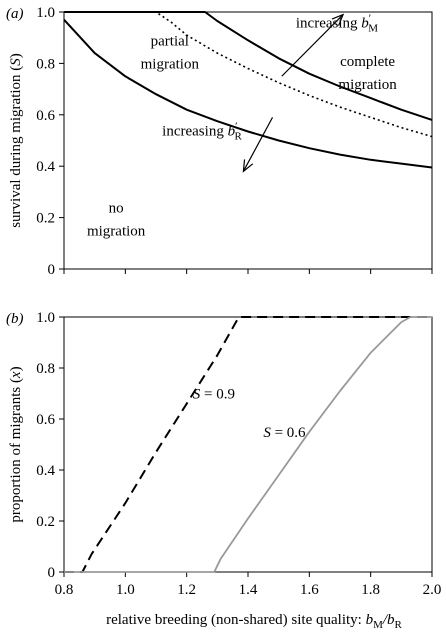 Image resolution: width=446 pixels, height=632 pixels. I want to click on arrow-line-r, so click(258, 144).